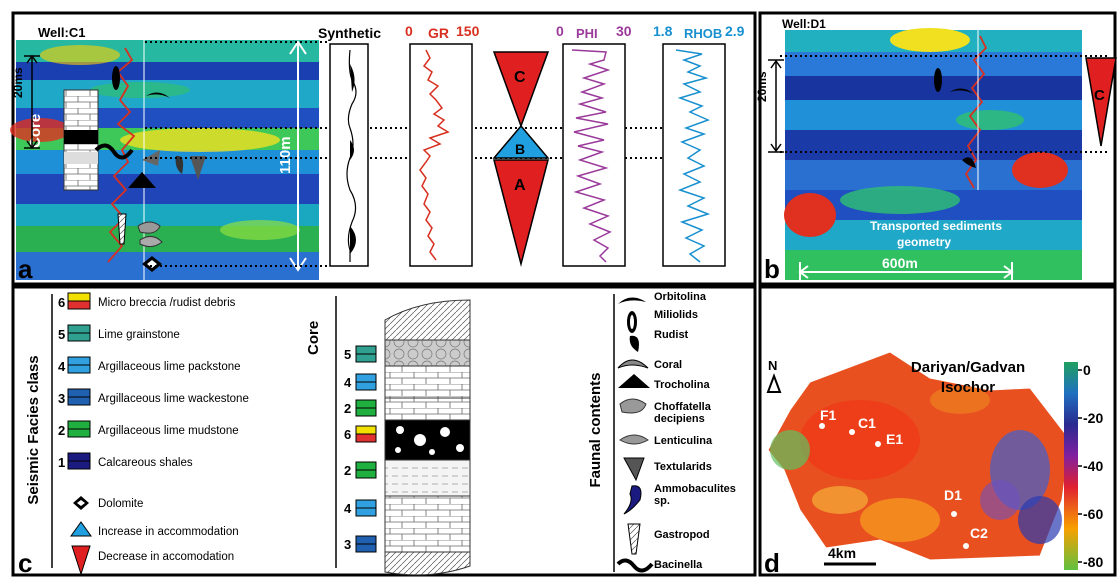 Image resolution: width=1119 pixels, height=583 pixels. What do you see at coordinates (427, 437) in the screenshot?
I see `core-lithology-column` at bounding box center [427, 437].